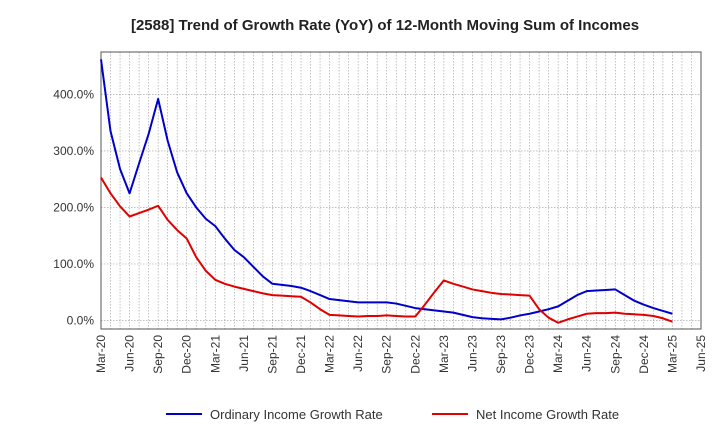 The image size is (720, 440). What do you see at coordinates (672, 354) in the screenshot?
I see `x-tick-label: Mar-25` at bounding box center [672, 354].